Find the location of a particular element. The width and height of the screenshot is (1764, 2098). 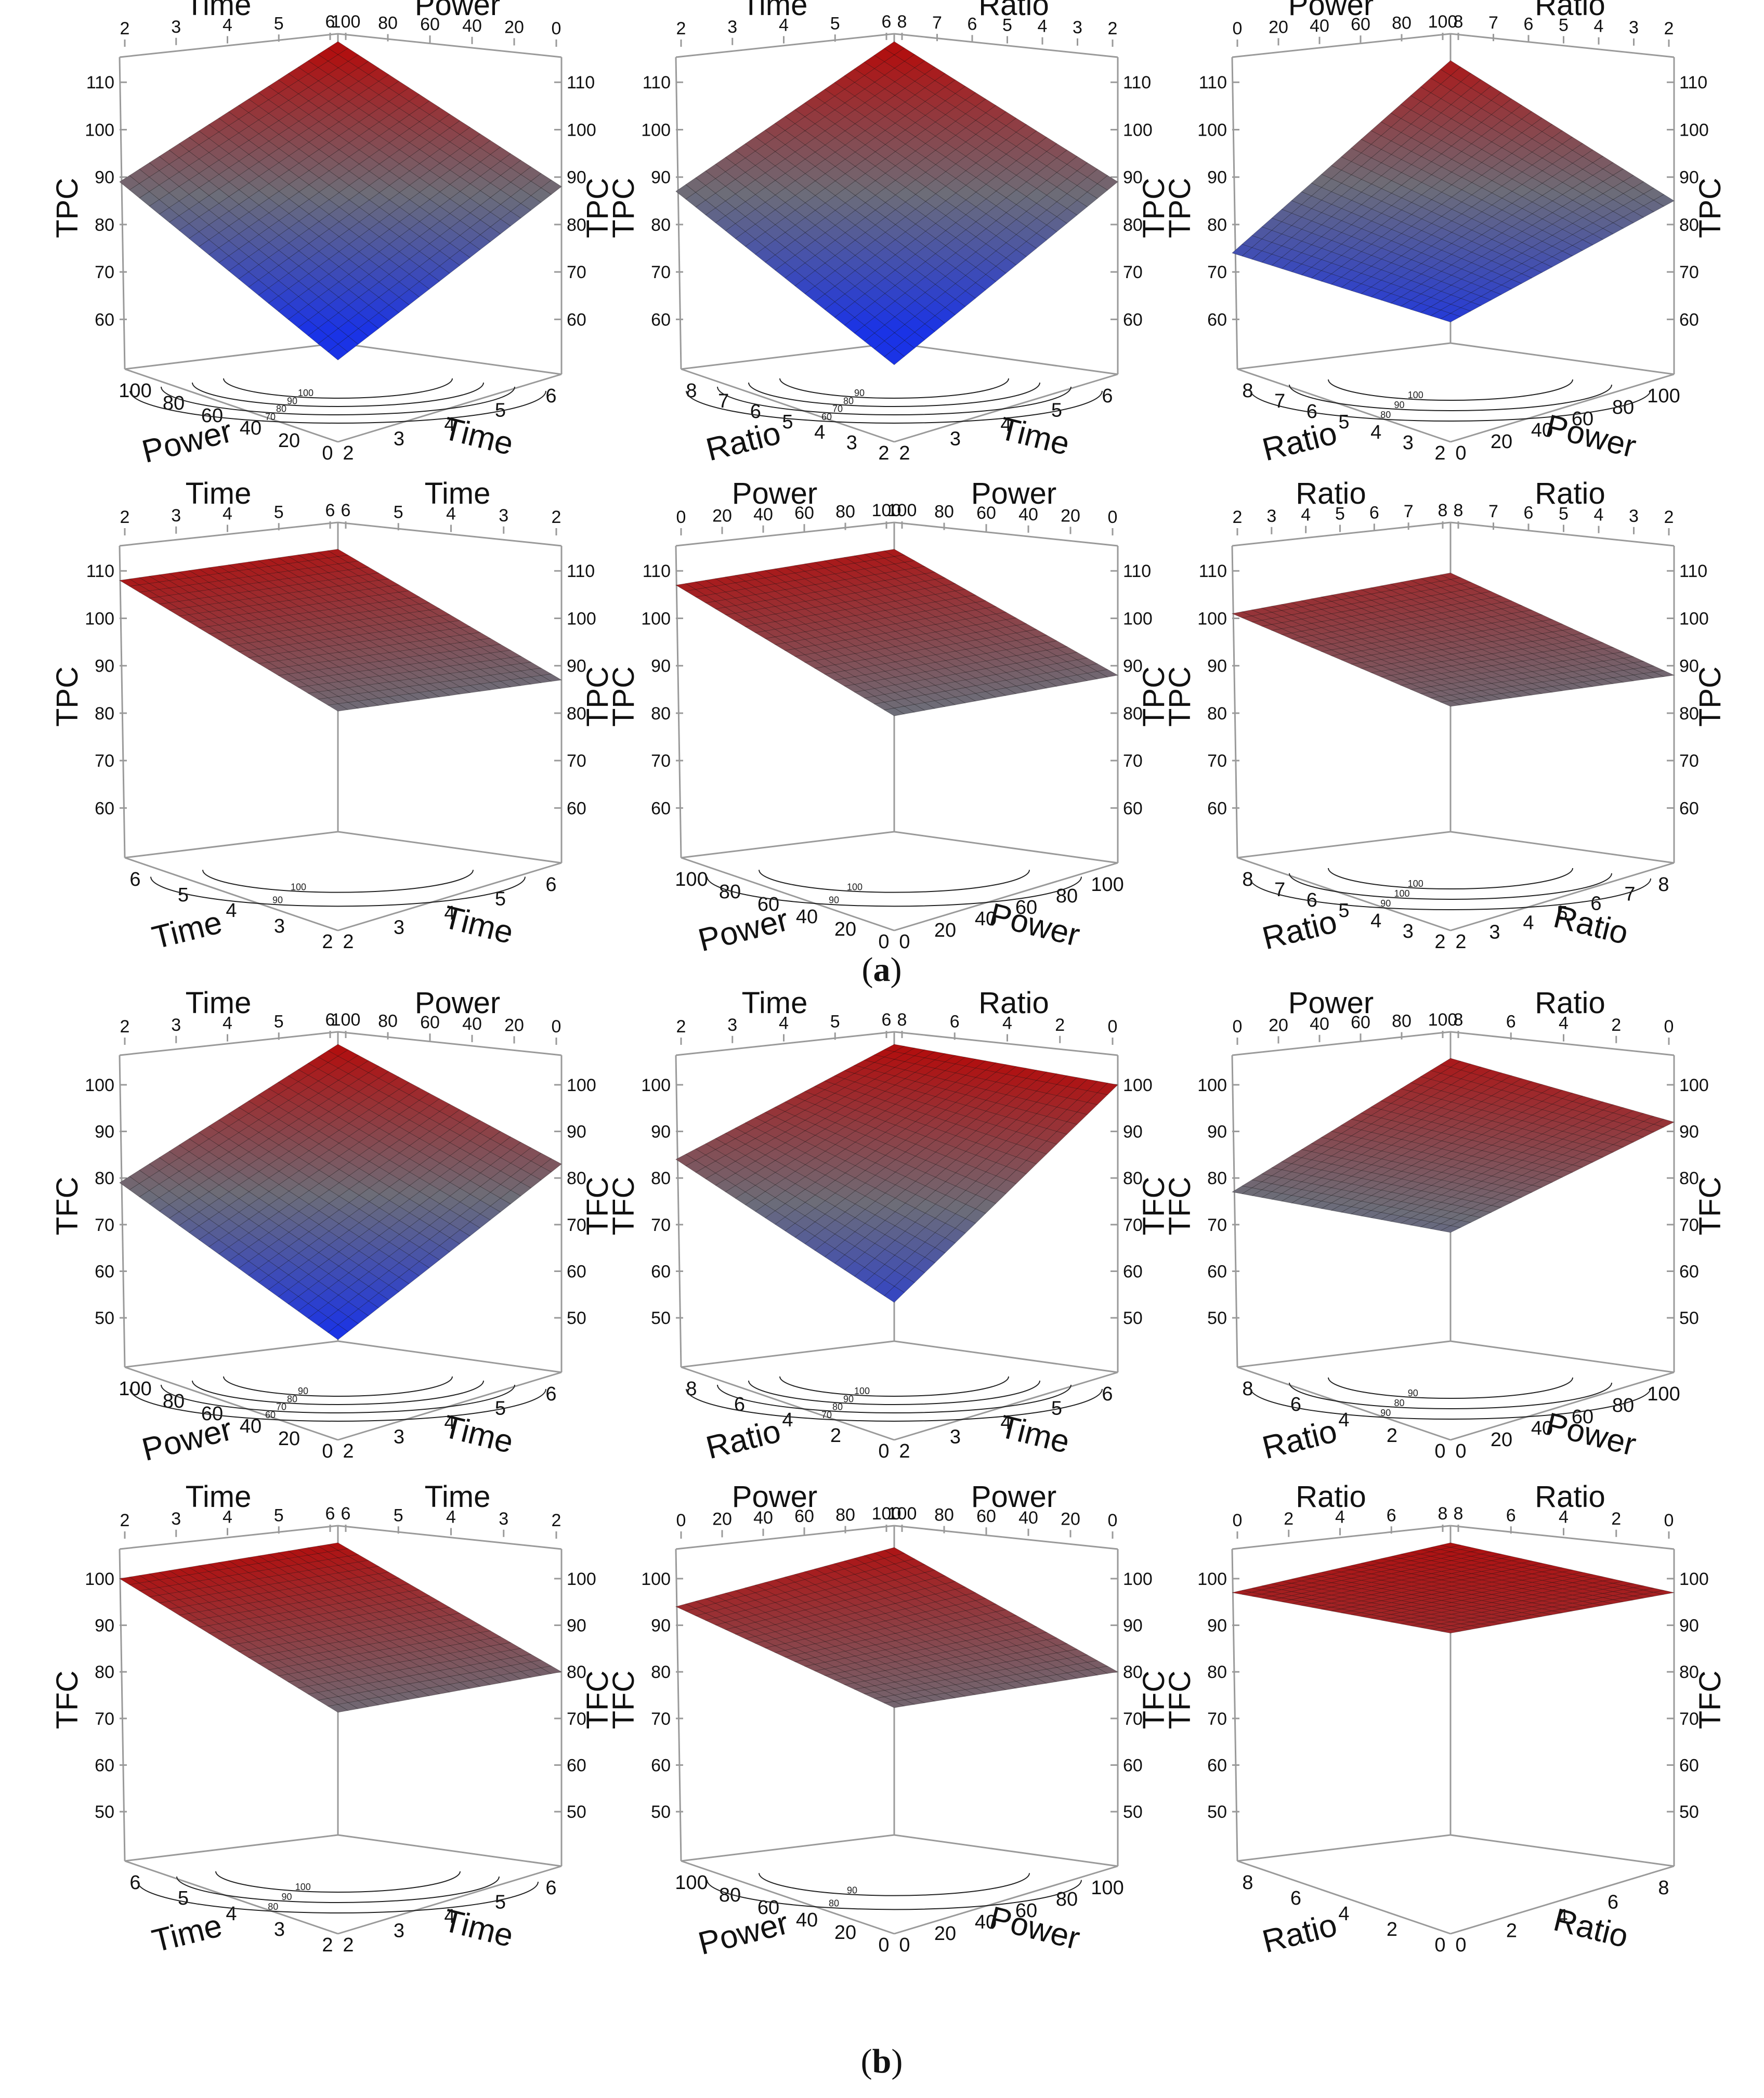

floor-tick-label-right: 100 is located at coordinates (1663, 1394).